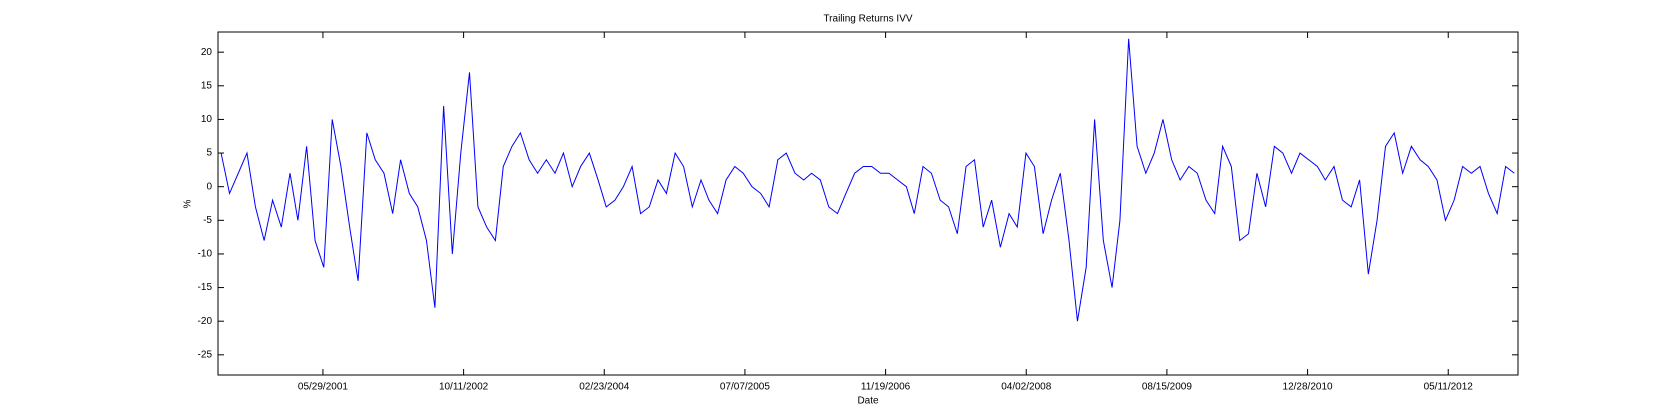 The image size is (1669, 420). I want to click on y-tick-label: 20, so click(207, 52).